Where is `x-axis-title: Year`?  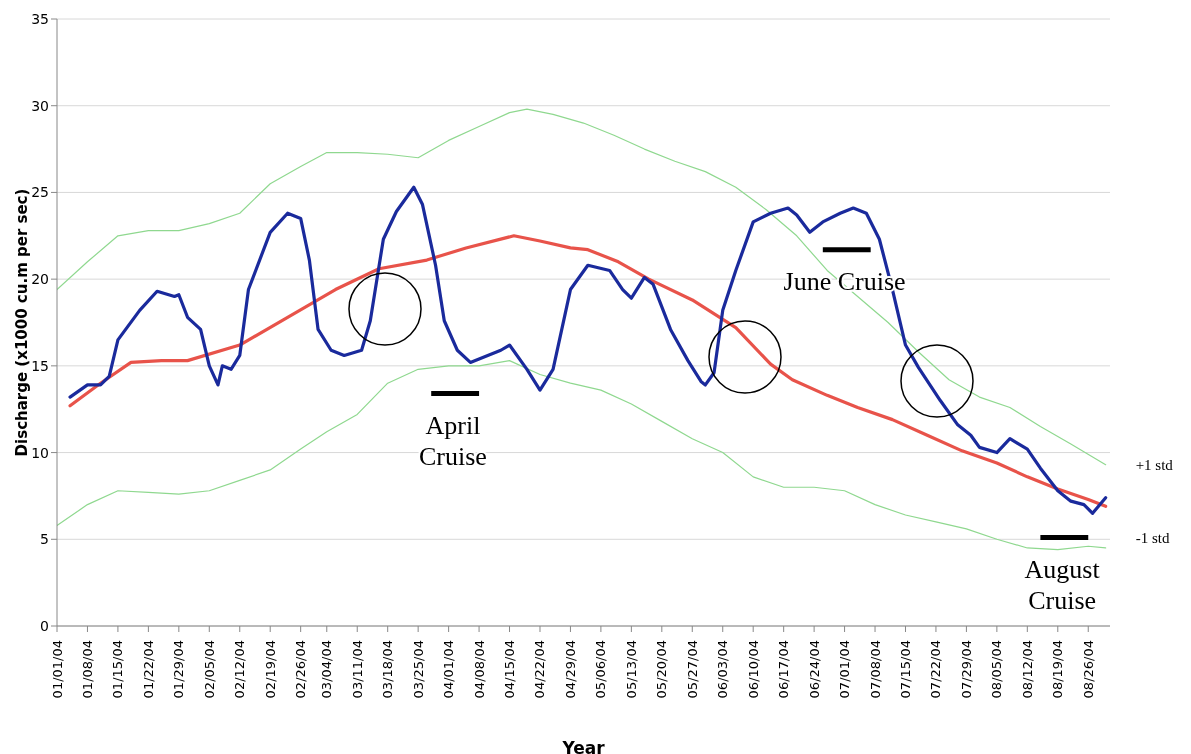
x-axis-title: Year is located at coordinates (583, 746).